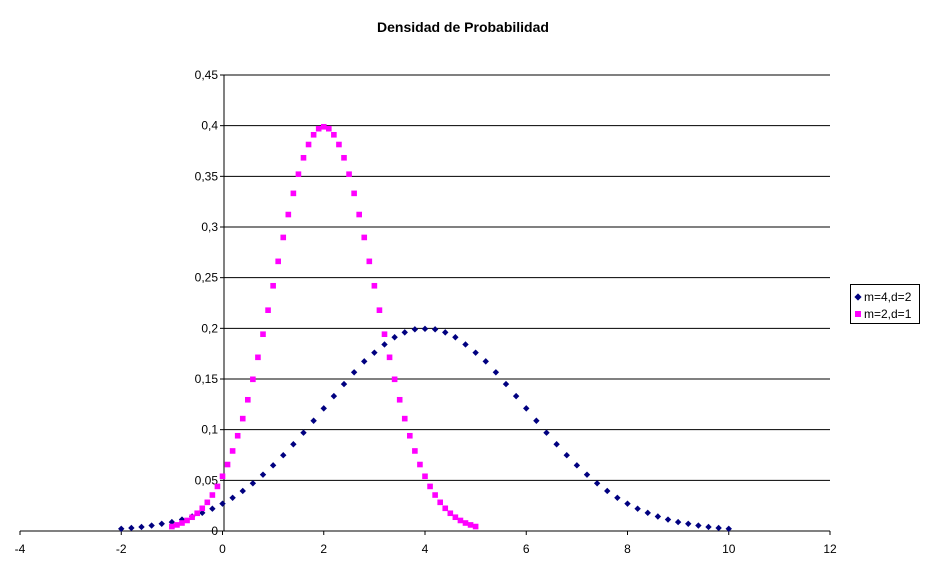  What do you see at coordinates (222, 549) in the screenshot?
I see `x-tick-label: 0` at bounding box center [222, 549].